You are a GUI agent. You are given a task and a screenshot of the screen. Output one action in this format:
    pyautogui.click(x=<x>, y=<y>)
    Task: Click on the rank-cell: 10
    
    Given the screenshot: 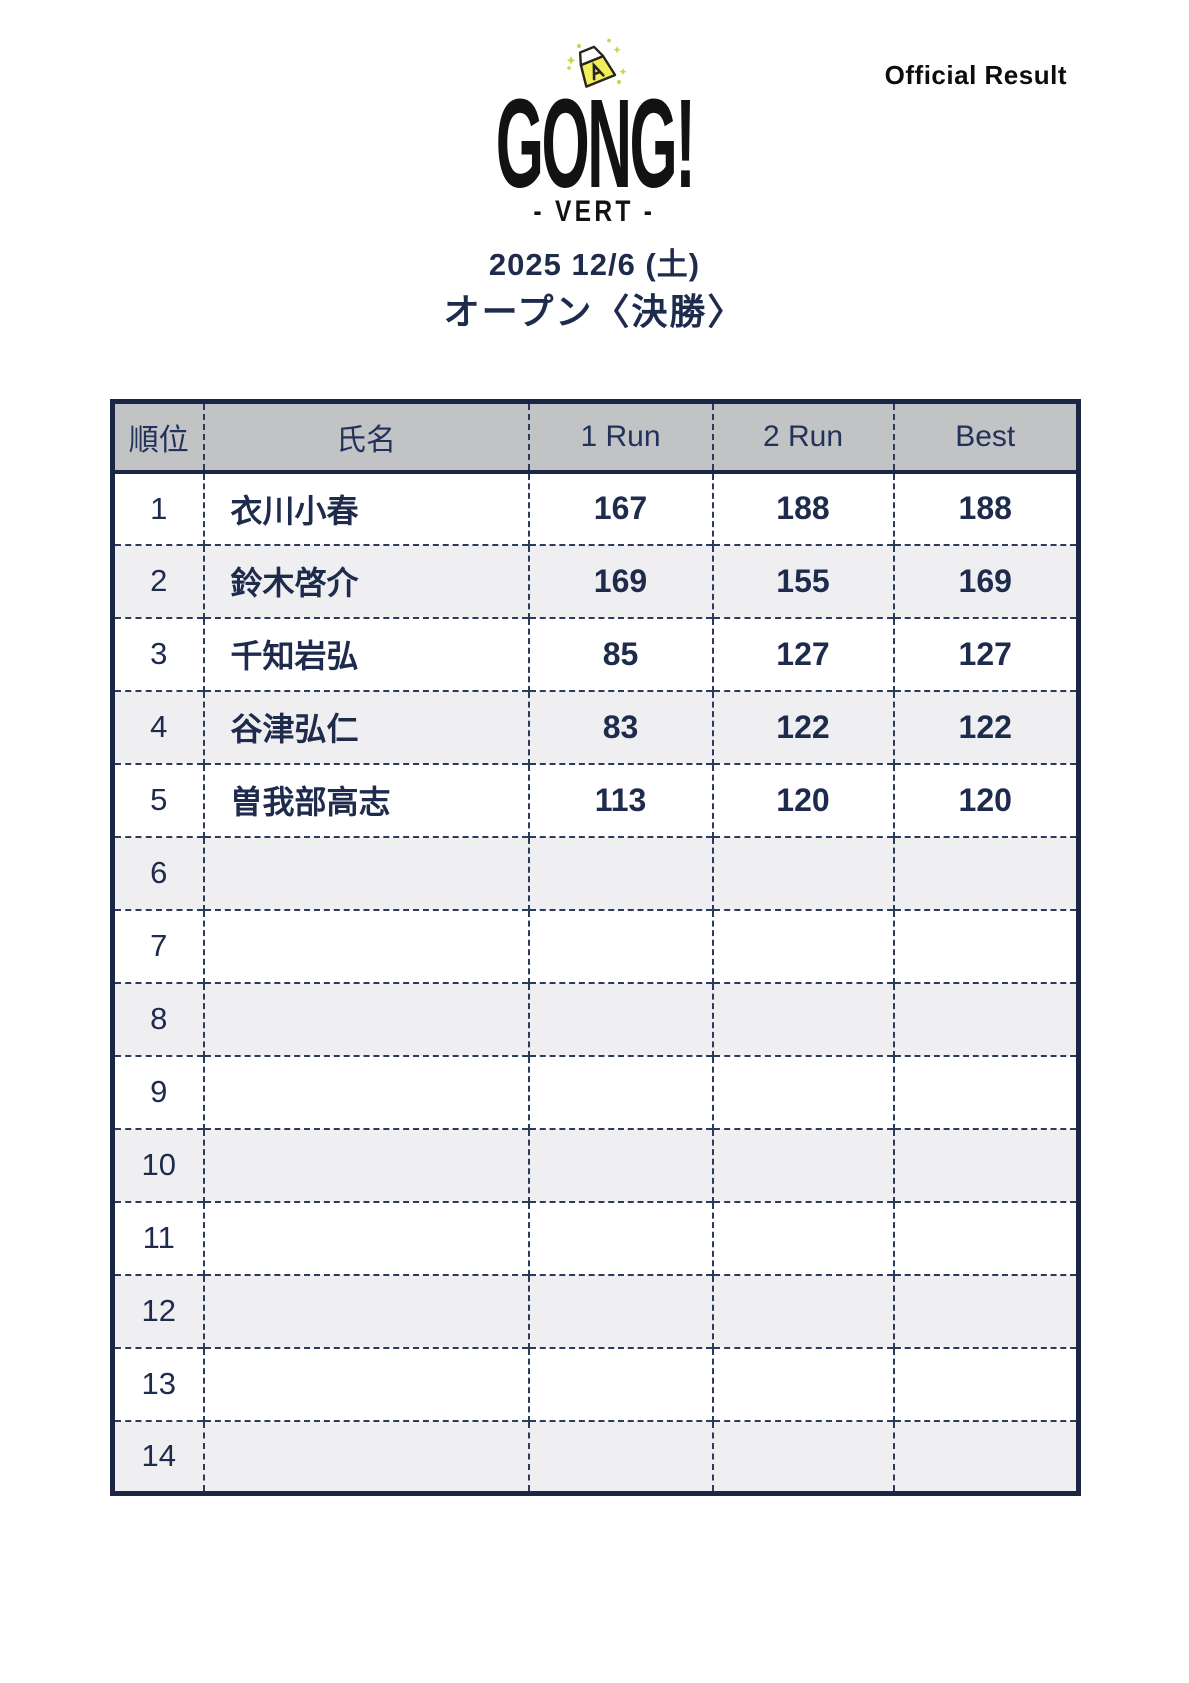 What is the action you would take?
    pyautogui.click(x=158, y=1164)
    